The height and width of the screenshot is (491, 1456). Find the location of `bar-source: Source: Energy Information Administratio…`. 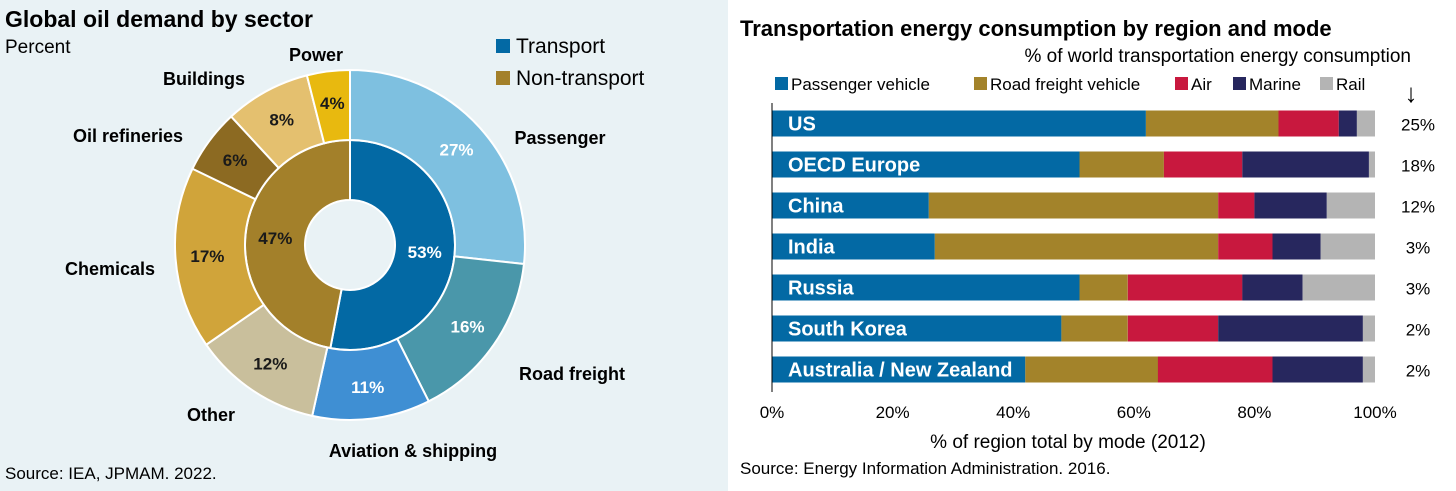

bar-source: Source: Energy Information Administratio… is located at coordinates (925, 468).